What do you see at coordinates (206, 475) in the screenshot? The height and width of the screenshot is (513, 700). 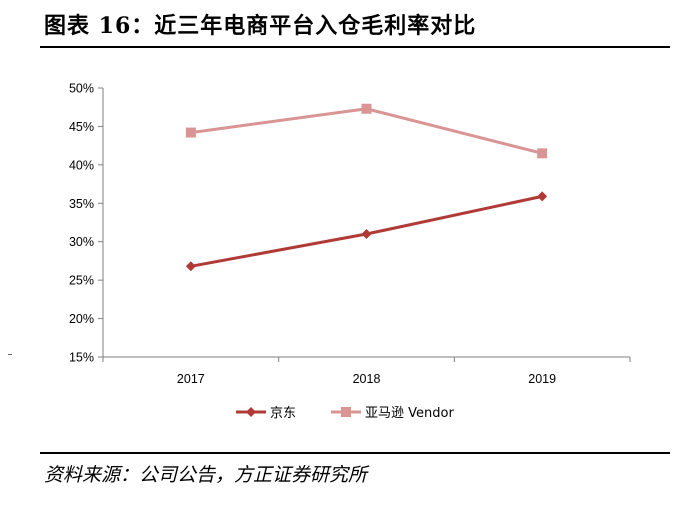 I see `source-note: 资料来源：公司公告，方正证券研究所` at bounding box center [206, 475].